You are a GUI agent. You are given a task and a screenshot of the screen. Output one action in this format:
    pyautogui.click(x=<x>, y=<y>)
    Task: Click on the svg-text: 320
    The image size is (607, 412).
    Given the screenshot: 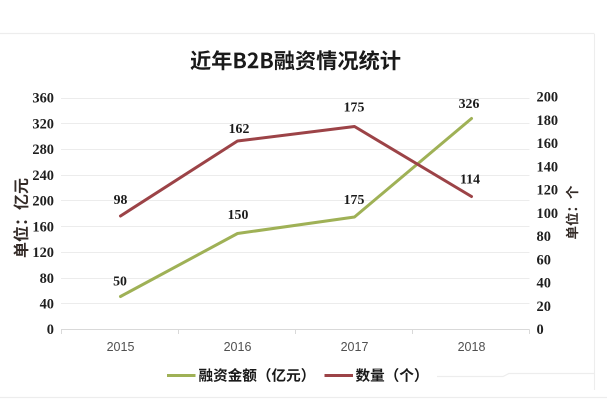 What is the action you would take?
    pyautogui.click(x=43, y=124)
    